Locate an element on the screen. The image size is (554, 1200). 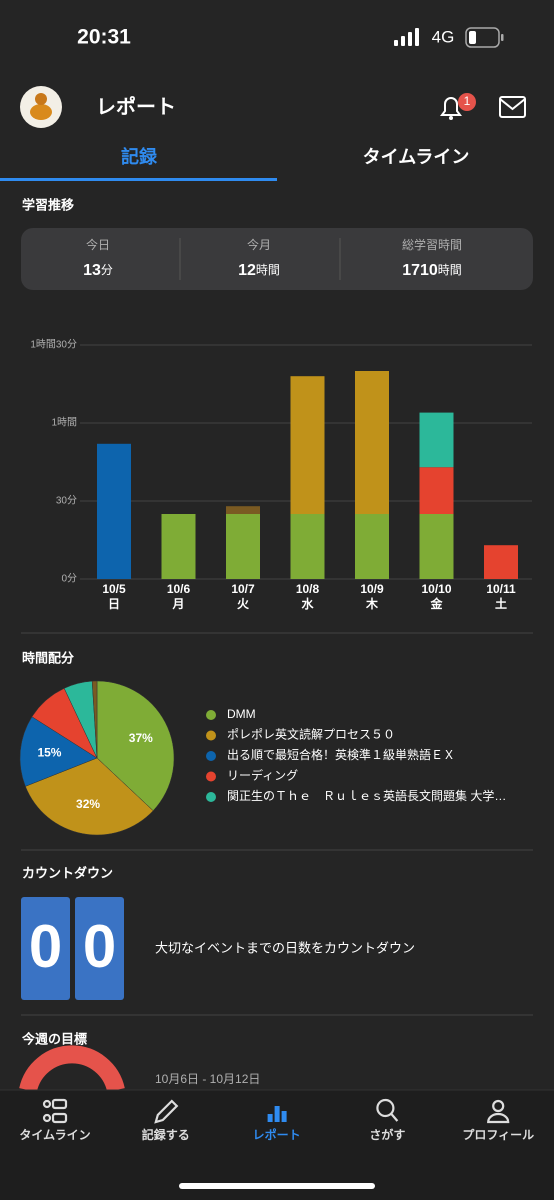
battery-icon is located at coordinates (484, 37).